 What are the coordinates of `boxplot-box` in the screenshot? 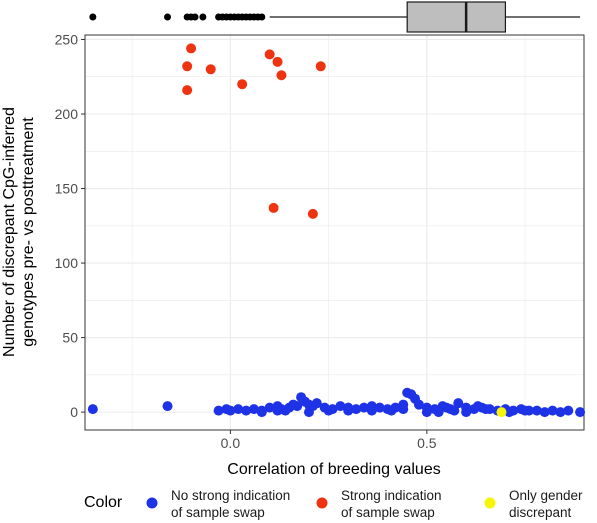 It's located at (456, 17).